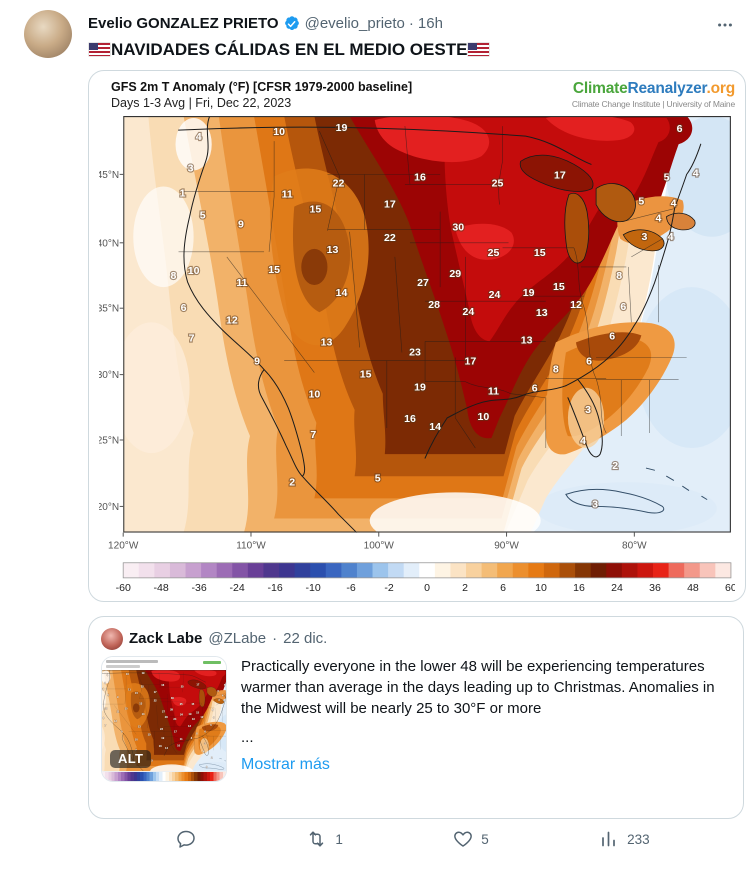 The image size is (754, 872). Describe the element at coordinates (730, 588) in the screenshot. I see `svg-text: 60` at that location.